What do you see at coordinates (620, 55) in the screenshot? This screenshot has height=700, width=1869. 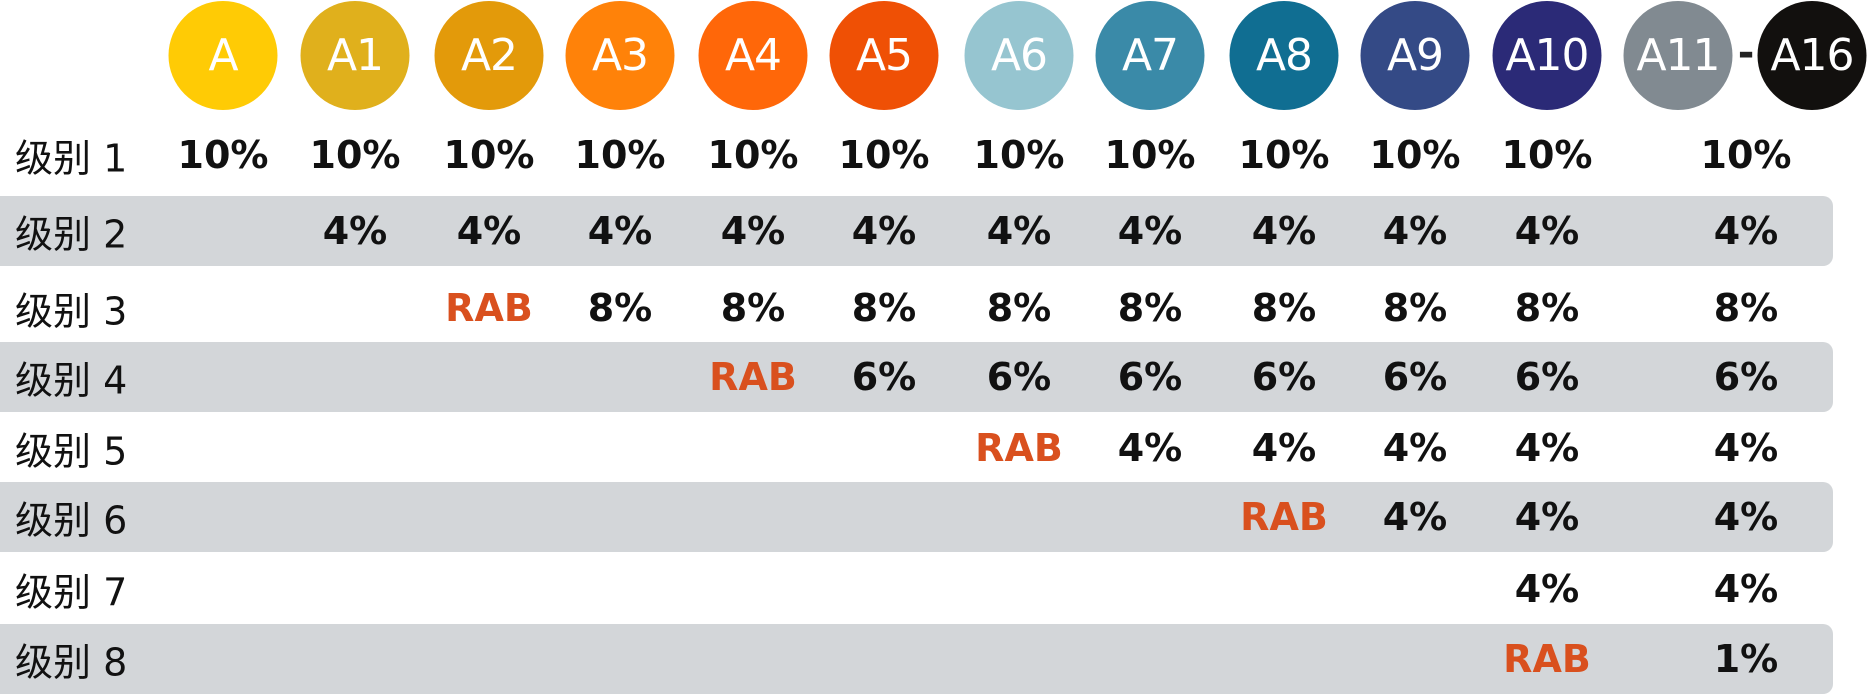 I see `column-badge-a3: A3` at bounding box center [620, 55].